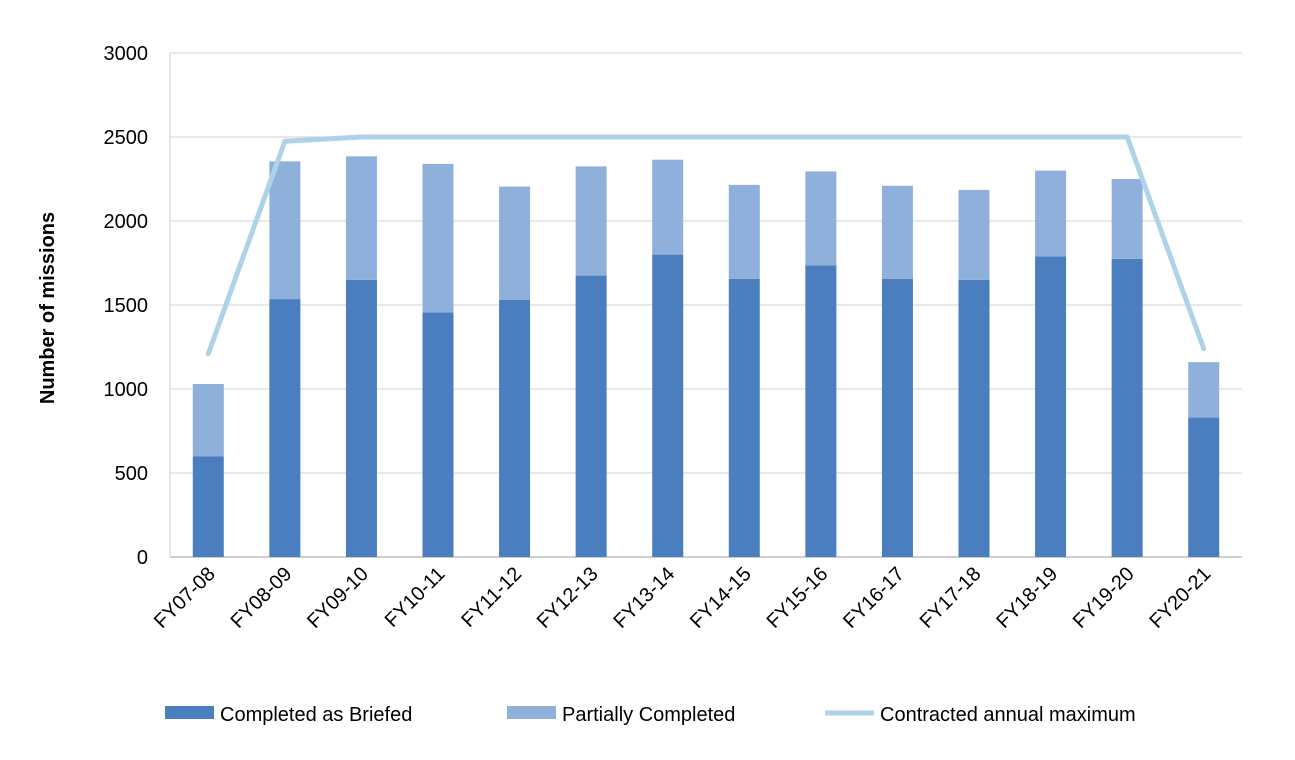 The width and height of the screenshot is (1295, 760). Describe the element at coordinates (126, 138) in the screenshot. I see `y-tick-label: 2500` at that location.